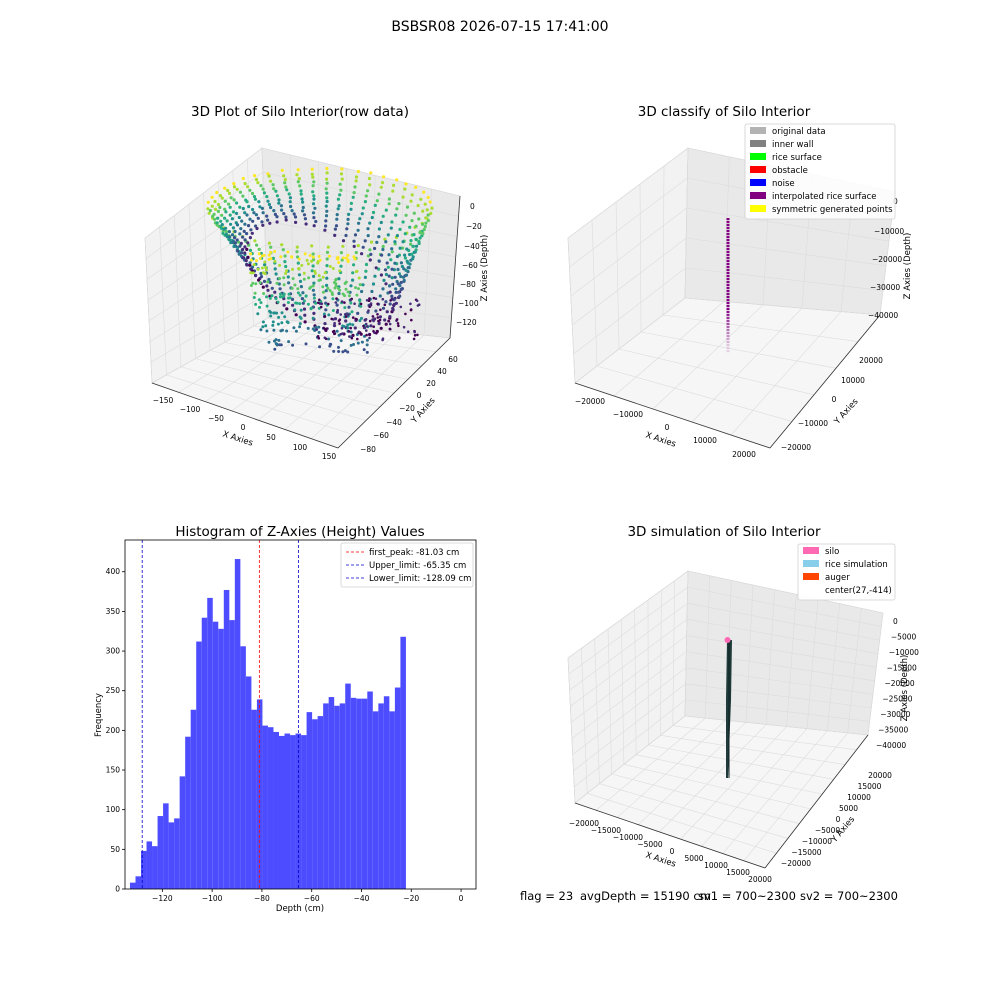  Describe the element at coordinates (468, 284) in the screenshot. I see `raw-plot-ztick: −80` at that location.